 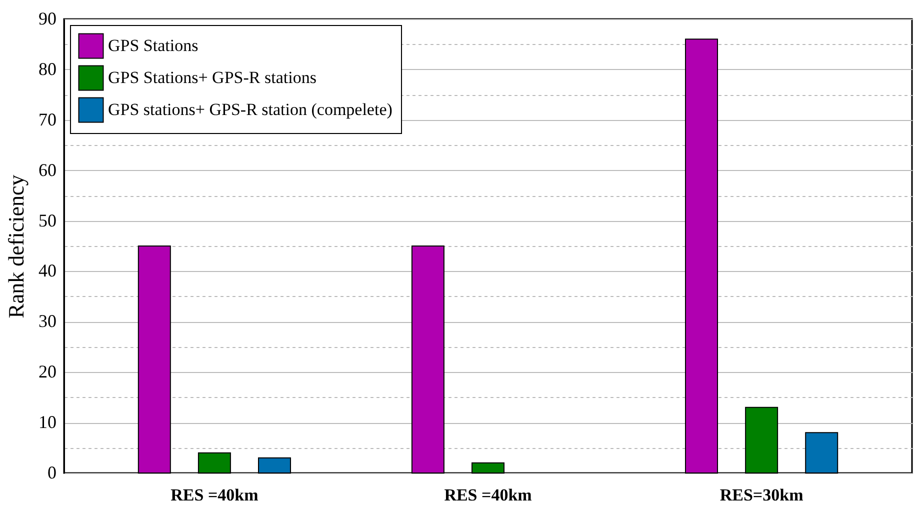 I want to click on legend-label: GPS Stations, so click(x=153, y=45).